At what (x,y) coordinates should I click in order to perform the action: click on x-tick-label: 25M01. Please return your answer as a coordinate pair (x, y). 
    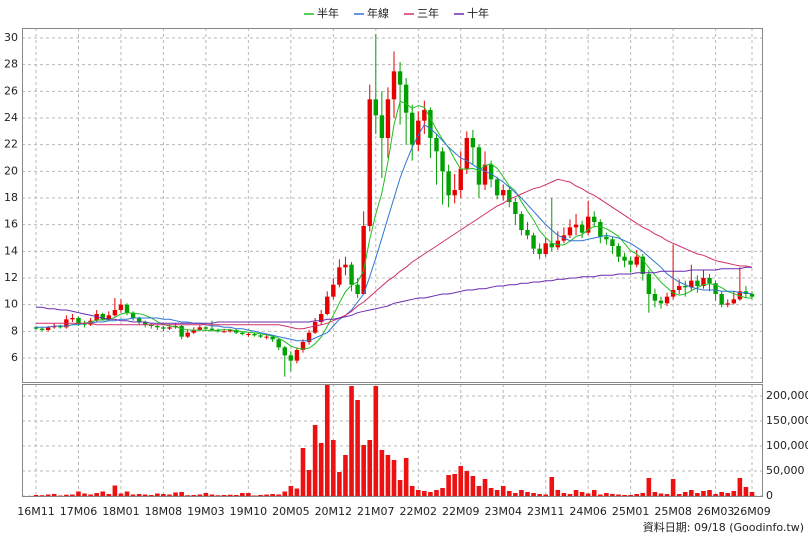
    Looking at the image, I should click on (631, 511).